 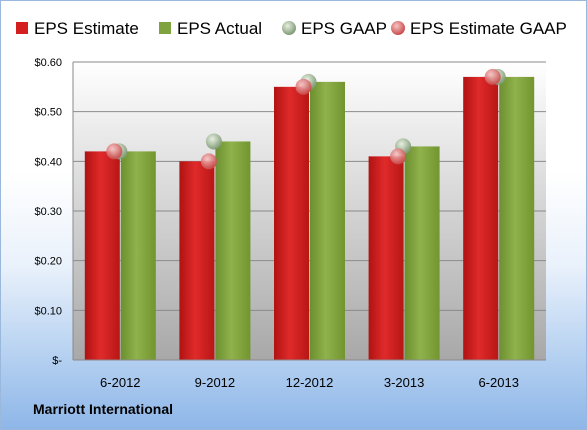 I want to click on bar-eps-estimate-6-2012, so click(x=102, y=255).